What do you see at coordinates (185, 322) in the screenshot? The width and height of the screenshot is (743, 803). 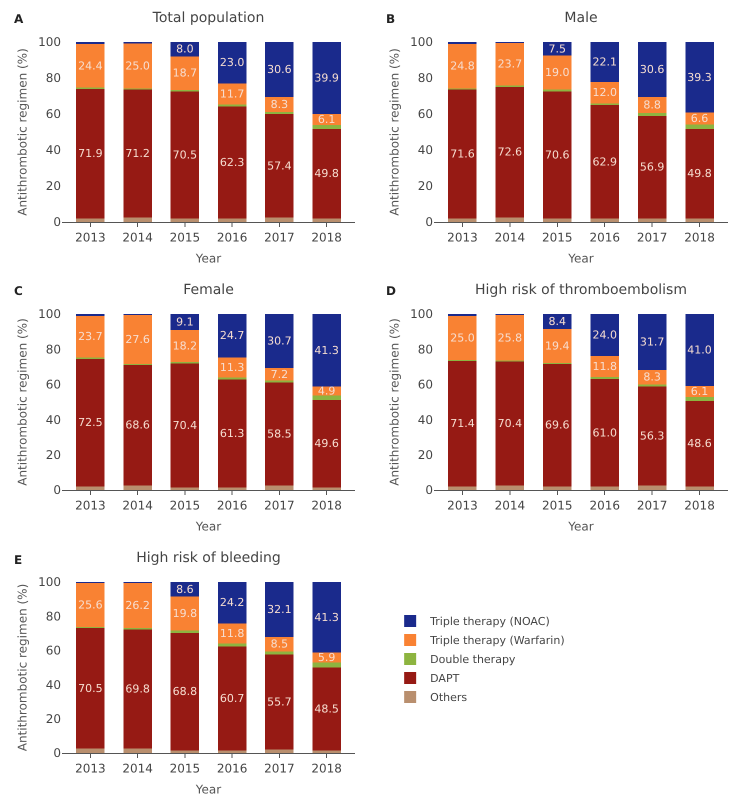 I see `data-label: 9.1` at bounding box center [185, 322].